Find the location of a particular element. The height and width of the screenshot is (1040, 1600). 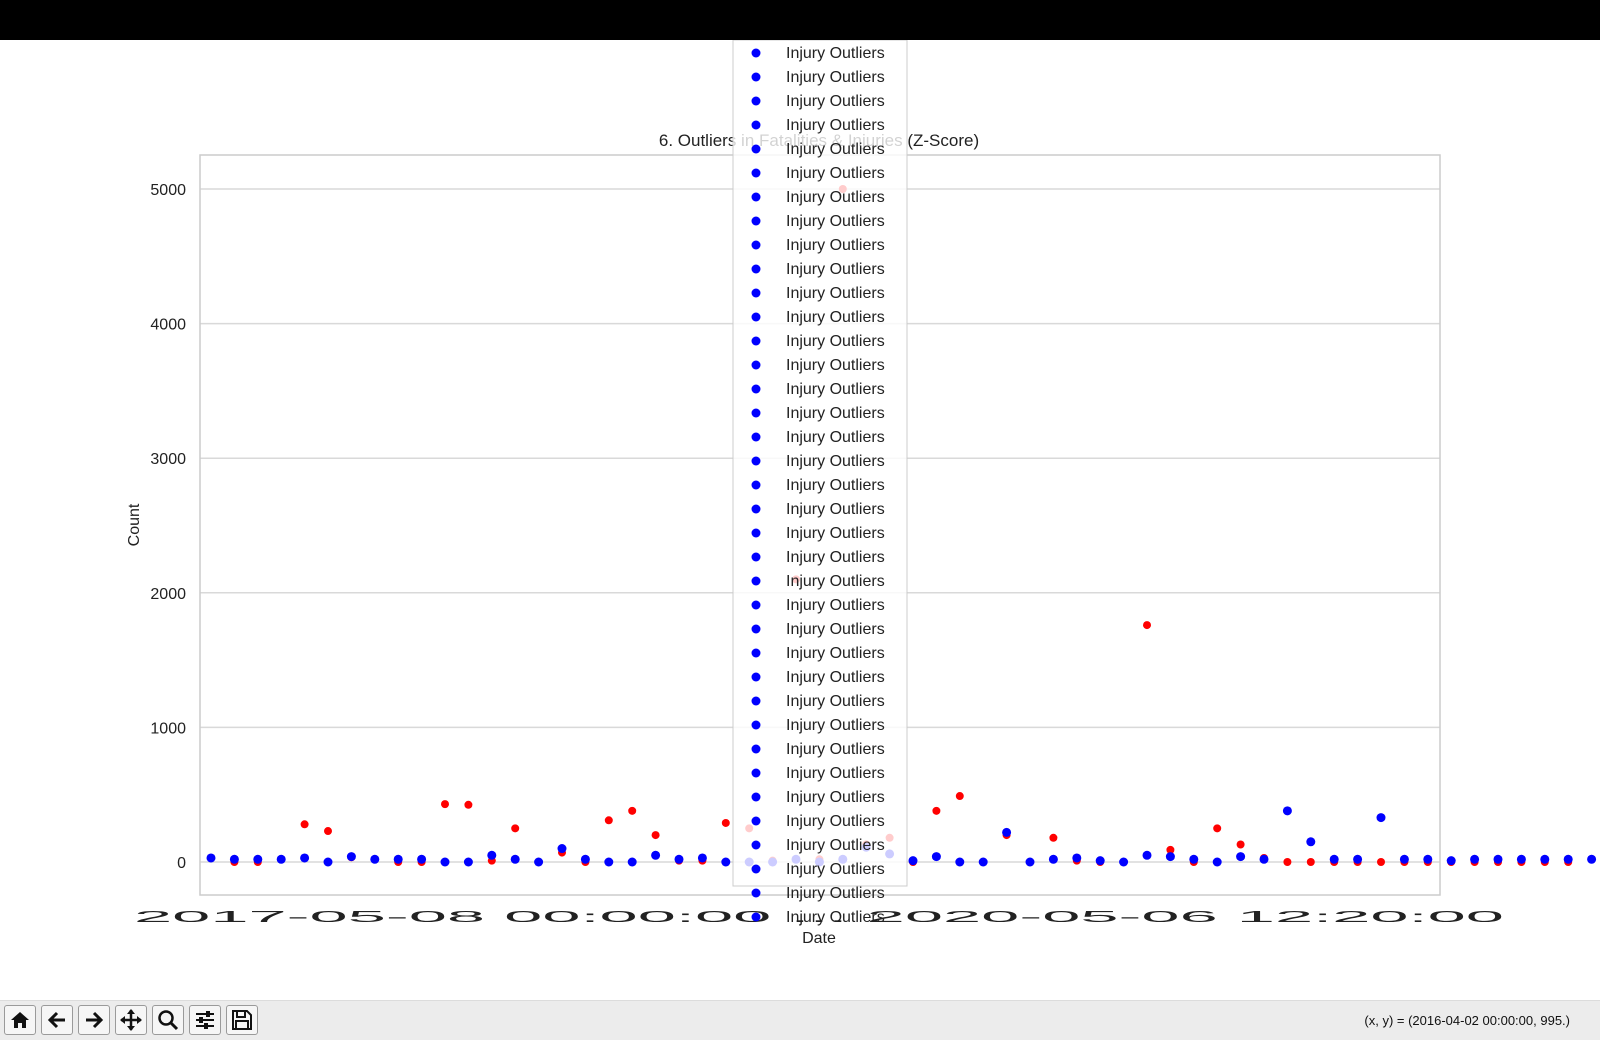

home-icon is located at coordinates (20, 1020).